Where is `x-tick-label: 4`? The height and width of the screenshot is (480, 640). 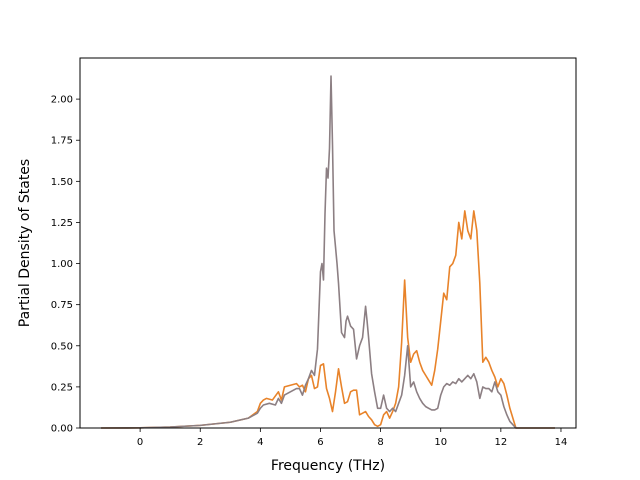 x-tick-label: 4 is located at coordinates (260, 442).